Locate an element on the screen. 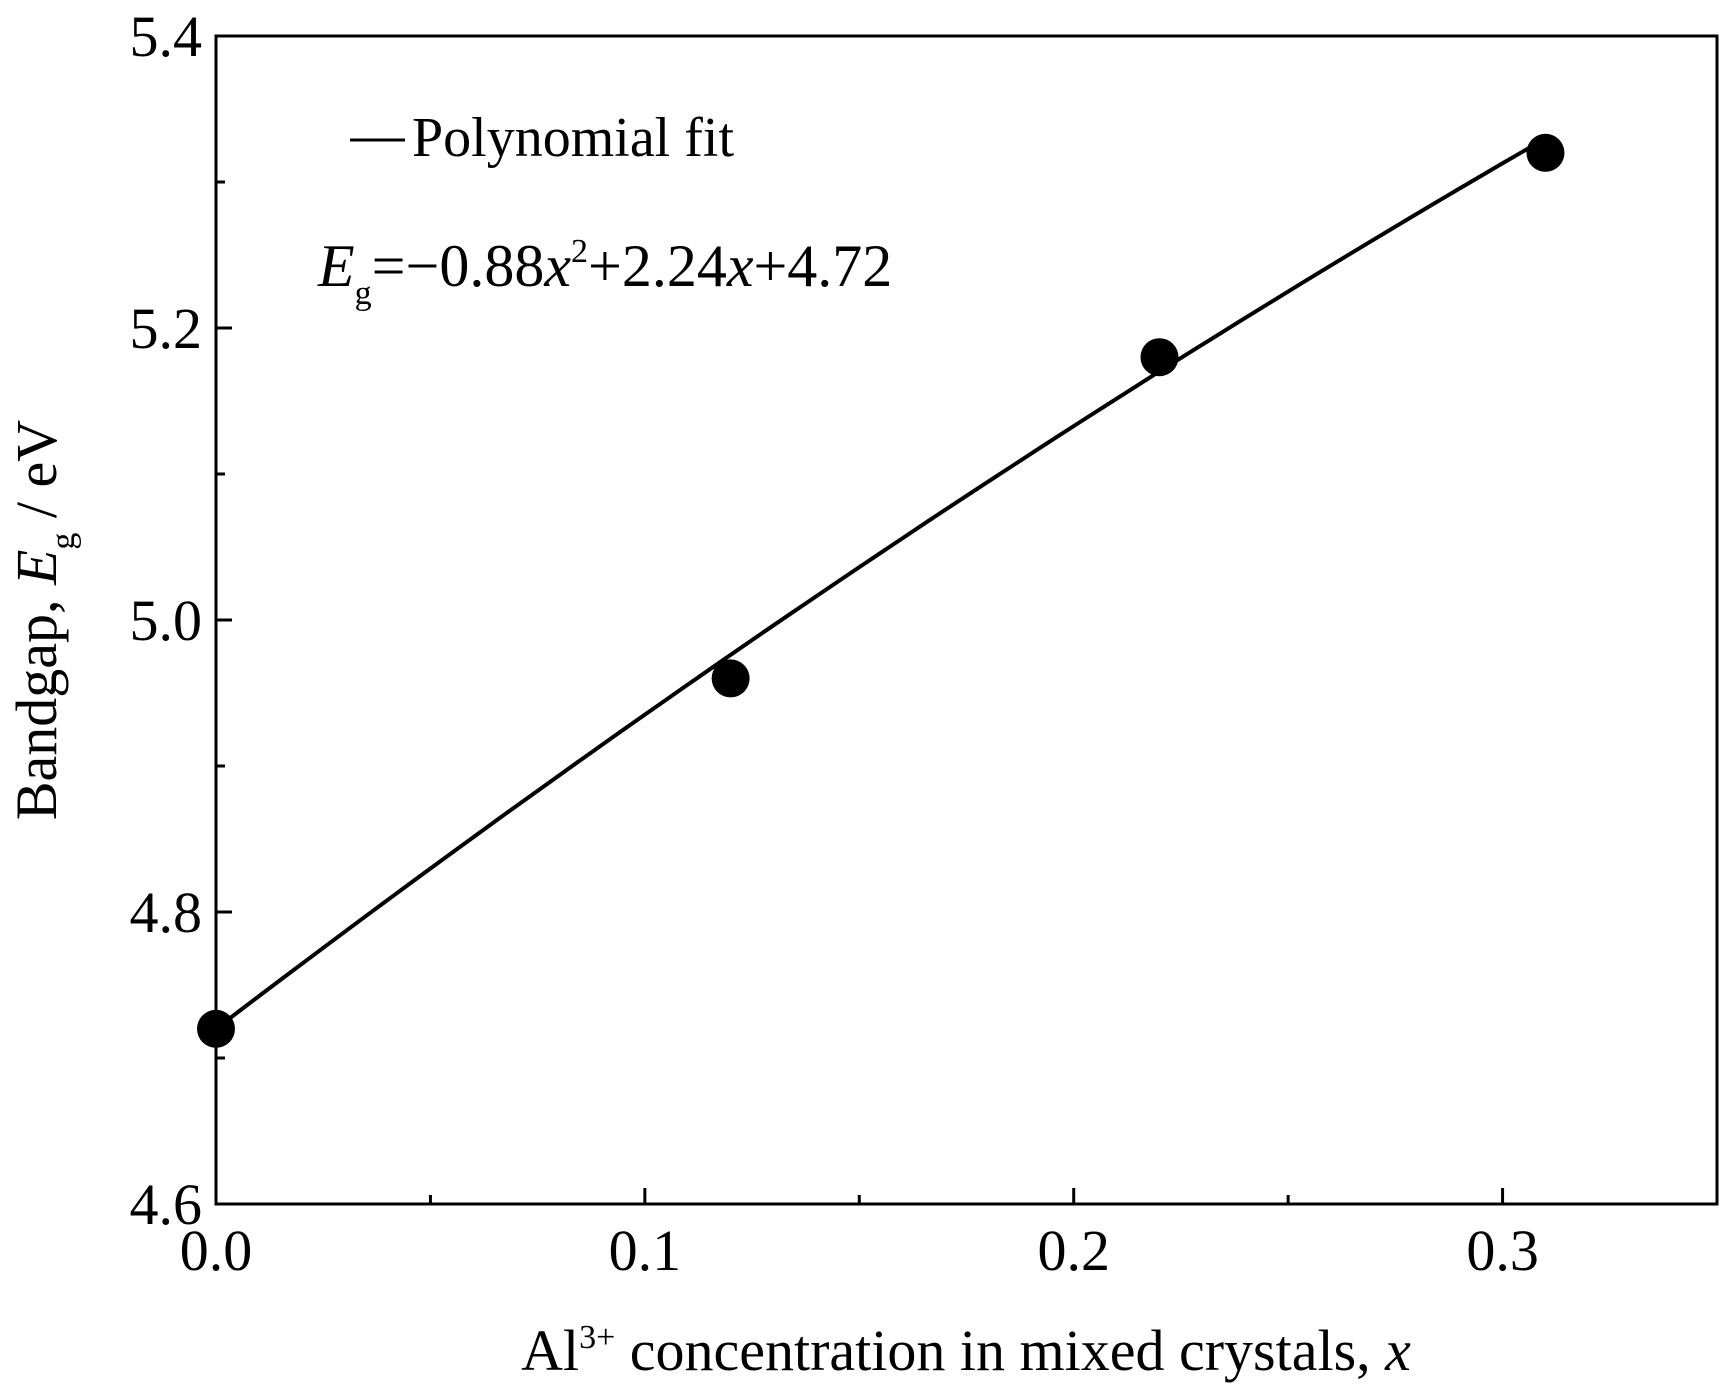 The height and width of the screenshot is (1388, 1731). x-axis-title: Al3+ concentration in mixed crystals, x is located at coordinates (966, 1350).